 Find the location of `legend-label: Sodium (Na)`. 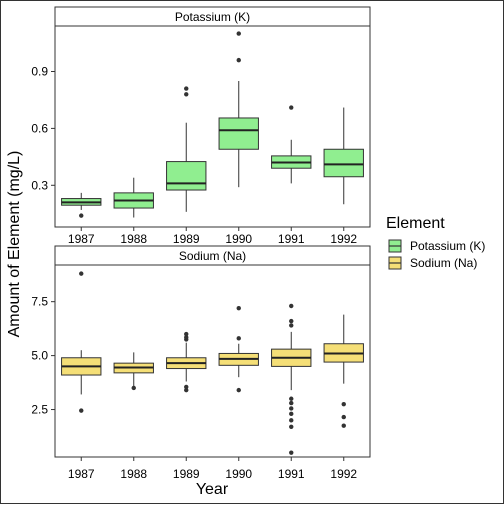

legend-label: Sodium (Na) is located at coordinates (443, 263).